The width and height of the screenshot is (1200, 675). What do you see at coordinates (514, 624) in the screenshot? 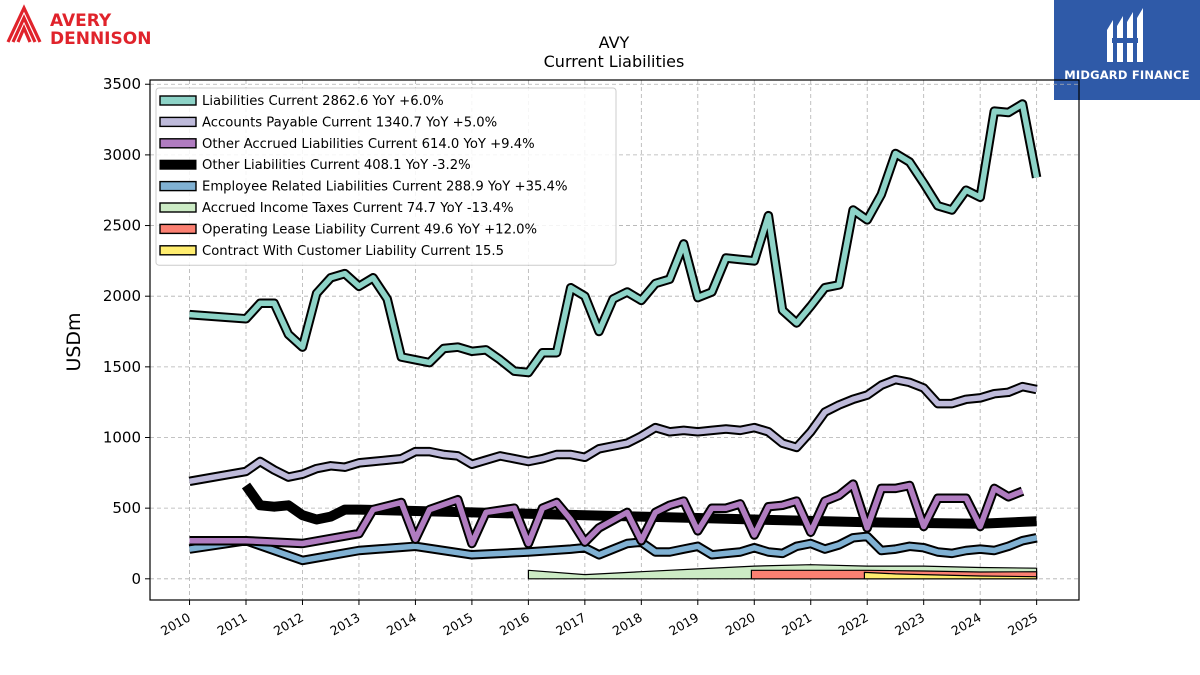
I see `x-tick-label: 2016` at bounding box center [514, 624].